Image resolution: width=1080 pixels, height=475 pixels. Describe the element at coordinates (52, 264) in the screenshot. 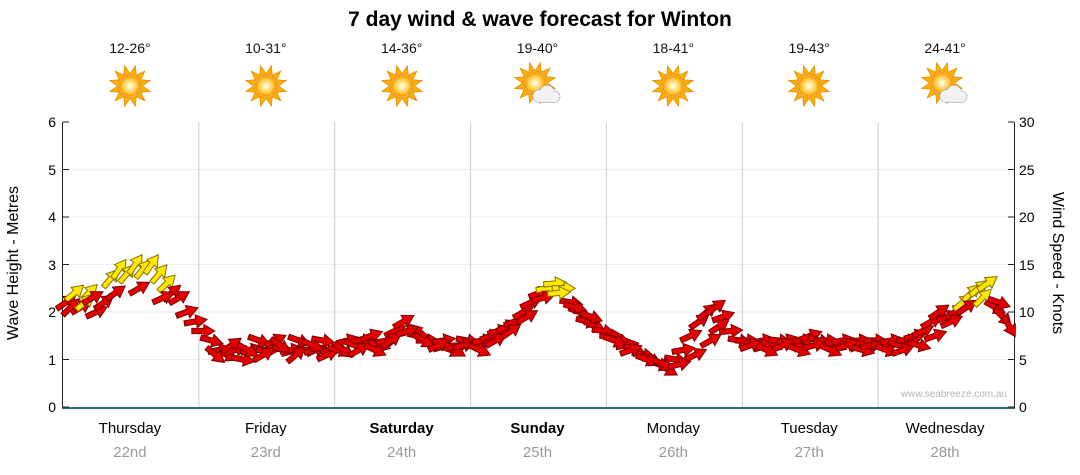

I see `wave-height-tick-label: 3` at that location.